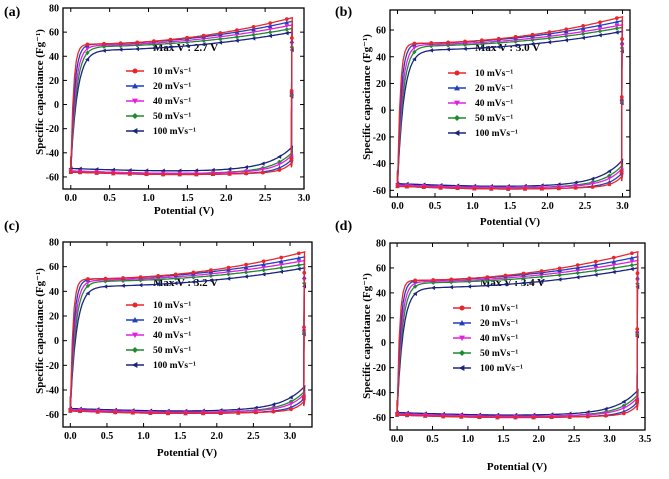  Describe the element at coordinates (343, 226) in the screenshot. I see `panel-label: (d)` at that location.